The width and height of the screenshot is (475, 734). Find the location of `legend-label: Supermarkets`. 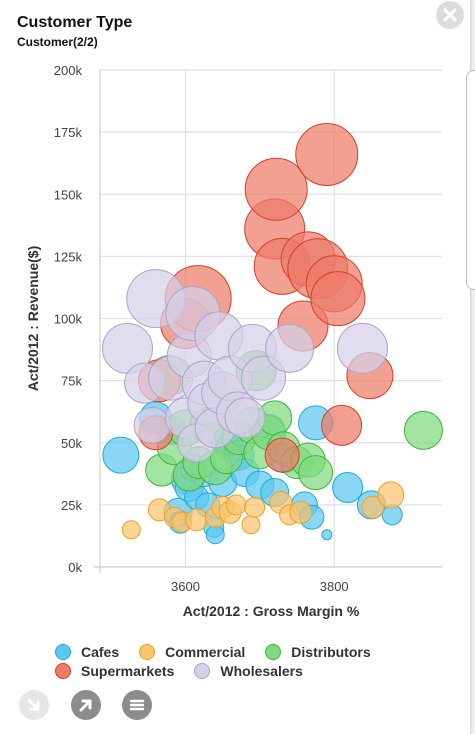

legend-label: Supermarkets is located at coordinates (128, 670).